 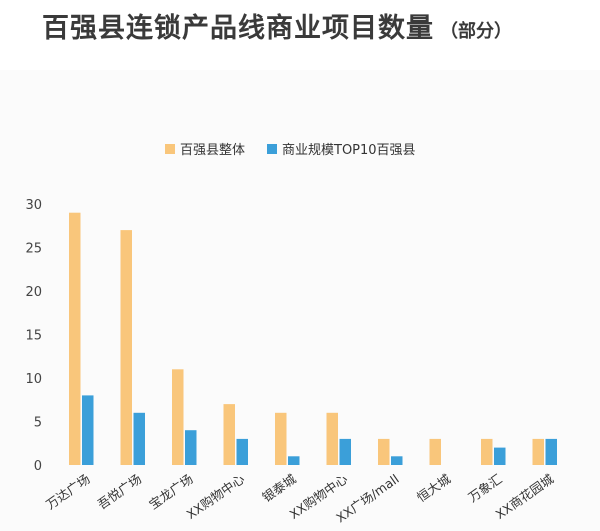 What do you see at coordinates (68, 491) in the screenshot?
I see `x-category-label: 万达广场` at bounding box center [68, 491].